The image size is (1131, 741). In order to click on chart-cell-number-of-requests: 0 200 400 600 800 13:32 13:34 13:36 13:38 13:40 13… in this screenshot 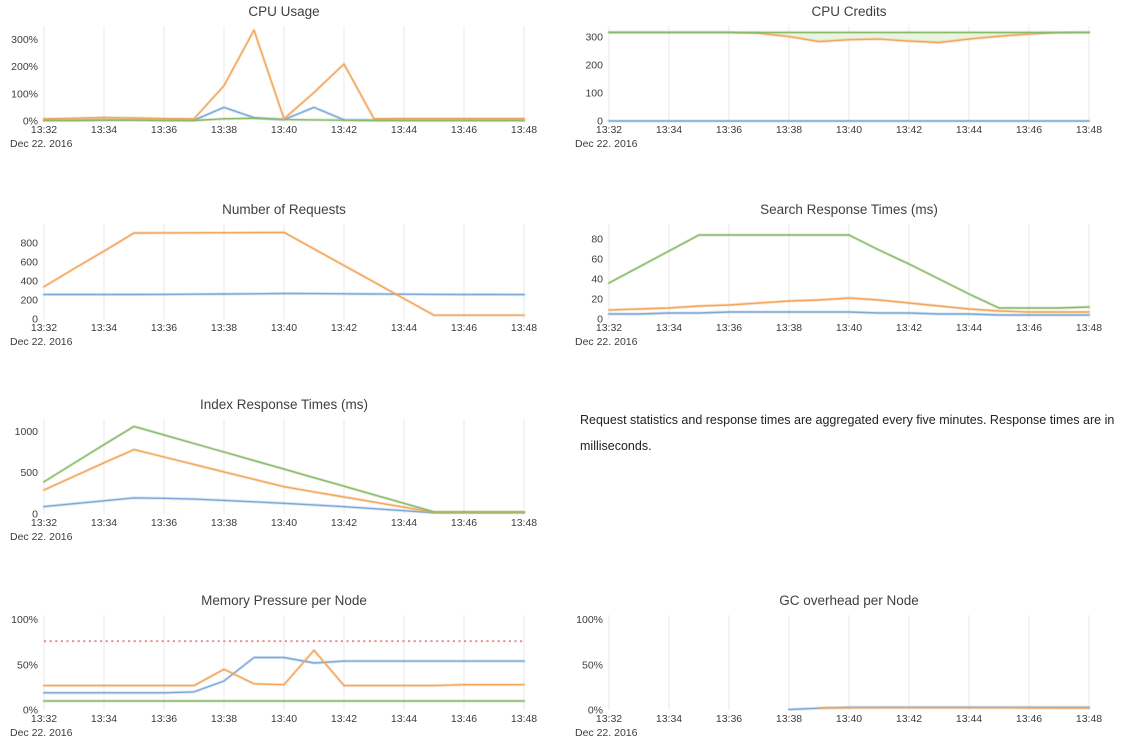, I will do `click(282, 287)`.